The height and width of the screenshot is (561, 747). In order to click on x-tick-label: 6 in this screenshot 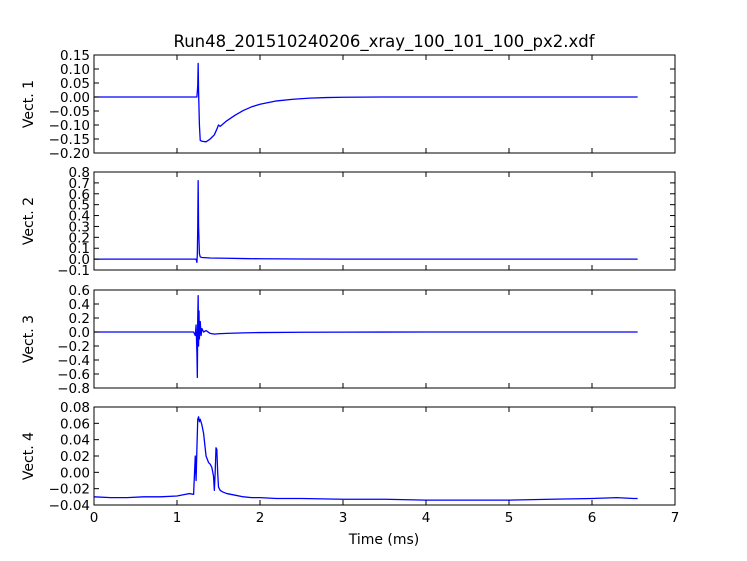, I will do `click(592, 518)`.